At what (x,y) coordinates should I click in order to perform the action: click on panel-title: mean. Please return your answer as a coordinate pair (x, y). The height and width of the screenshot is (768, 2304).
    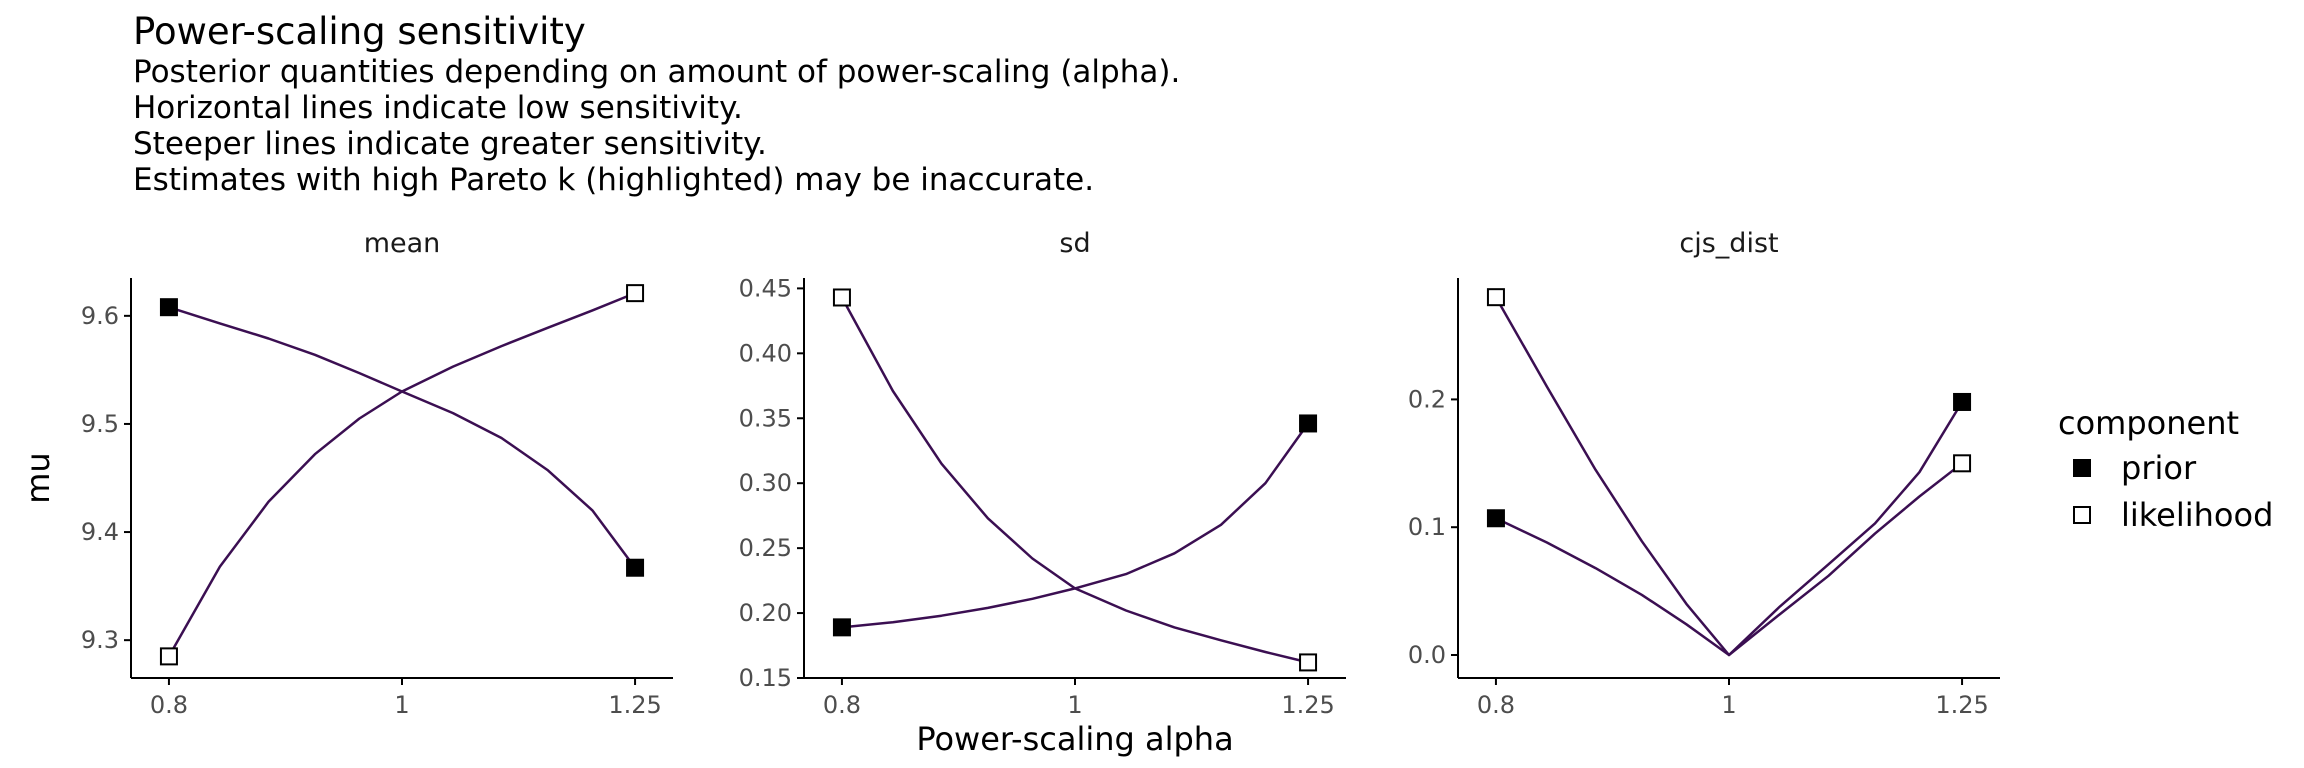
    Looking at the image, I should click on (402, 243).